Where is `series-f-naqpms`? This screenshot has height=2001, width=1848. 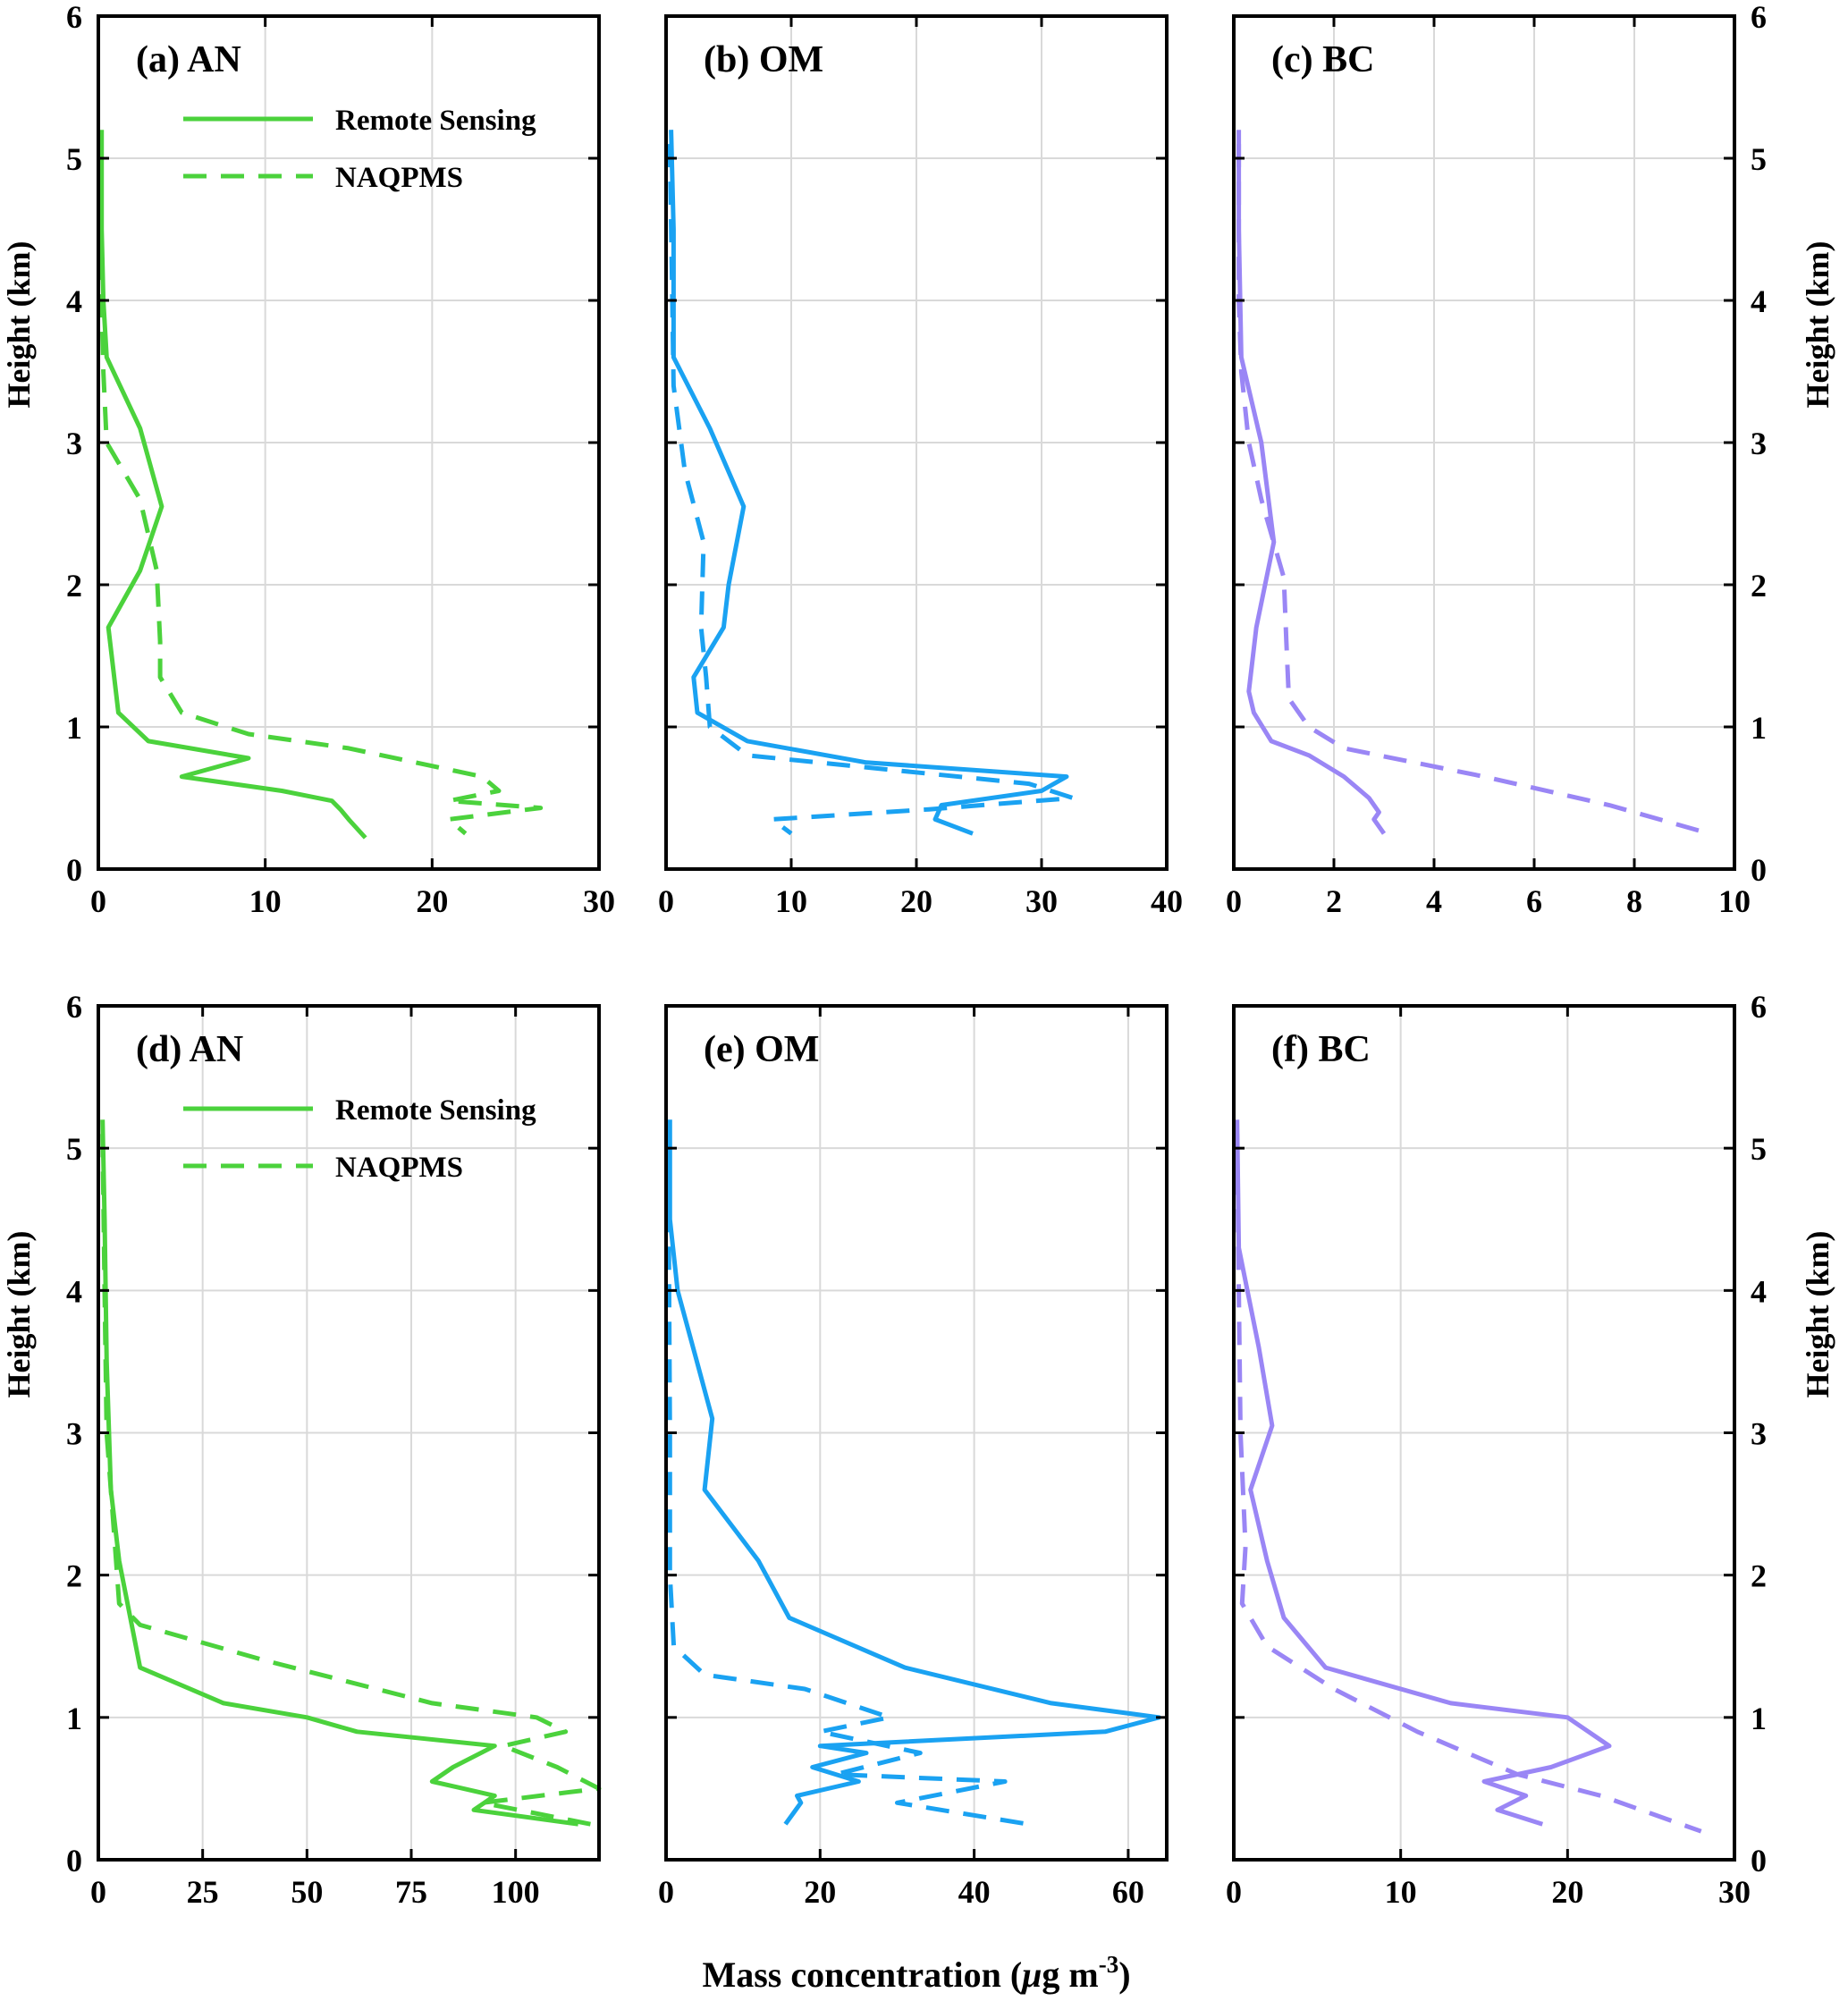
series-f-naqpms is located at coordinates (1468, 1484).